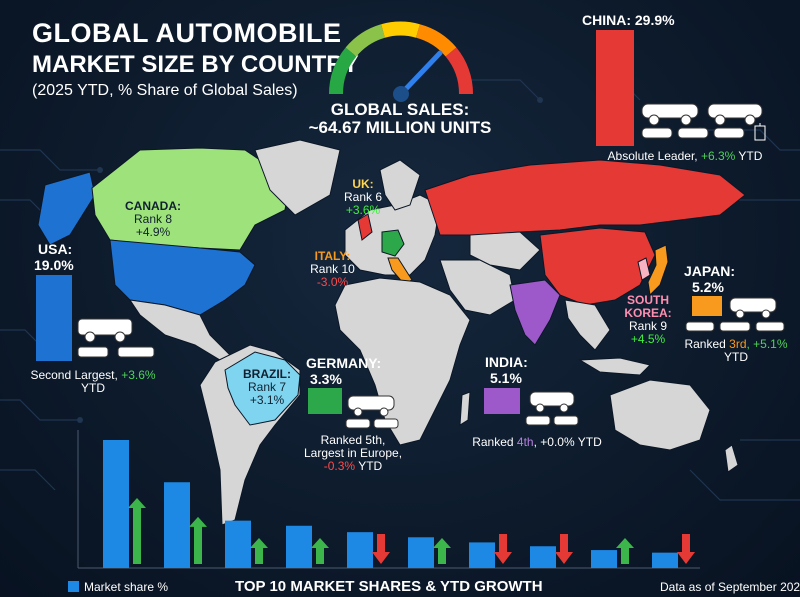 Image resolution: width=800 pixels, height=597 pixels. I want to click on germany-growth: -0.3%, so click(339, 466).